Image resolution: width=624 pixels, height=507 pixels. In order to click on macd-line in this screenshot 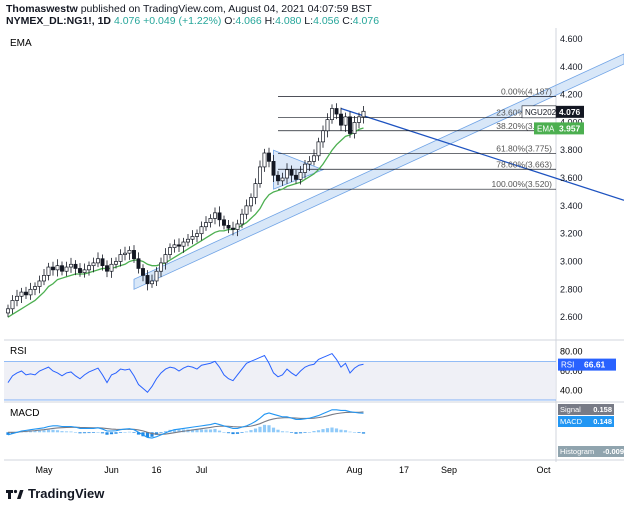, I will do `click(185, 424)`.